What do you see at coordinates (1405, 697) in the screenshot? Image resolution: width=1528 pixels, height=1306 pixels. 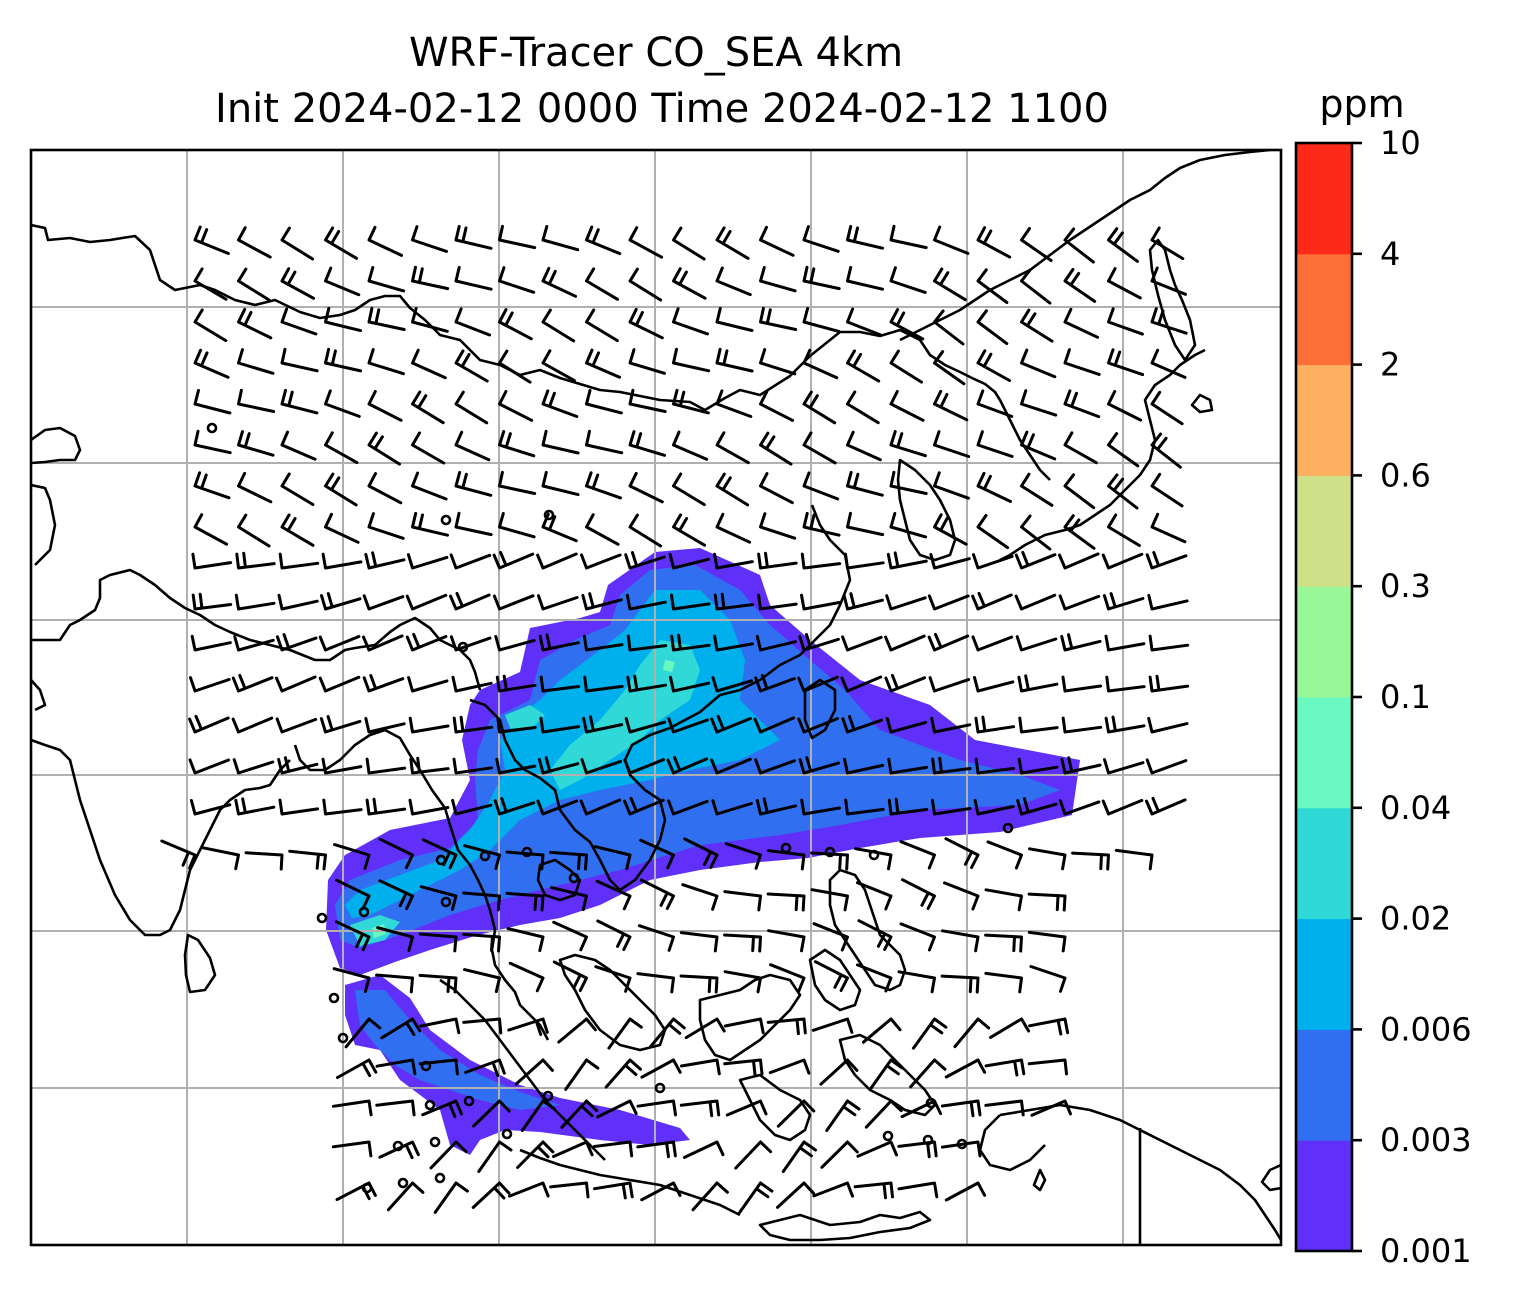 I see `colorbar-tick-label: 0.1` at bounding box center [1405, 697].